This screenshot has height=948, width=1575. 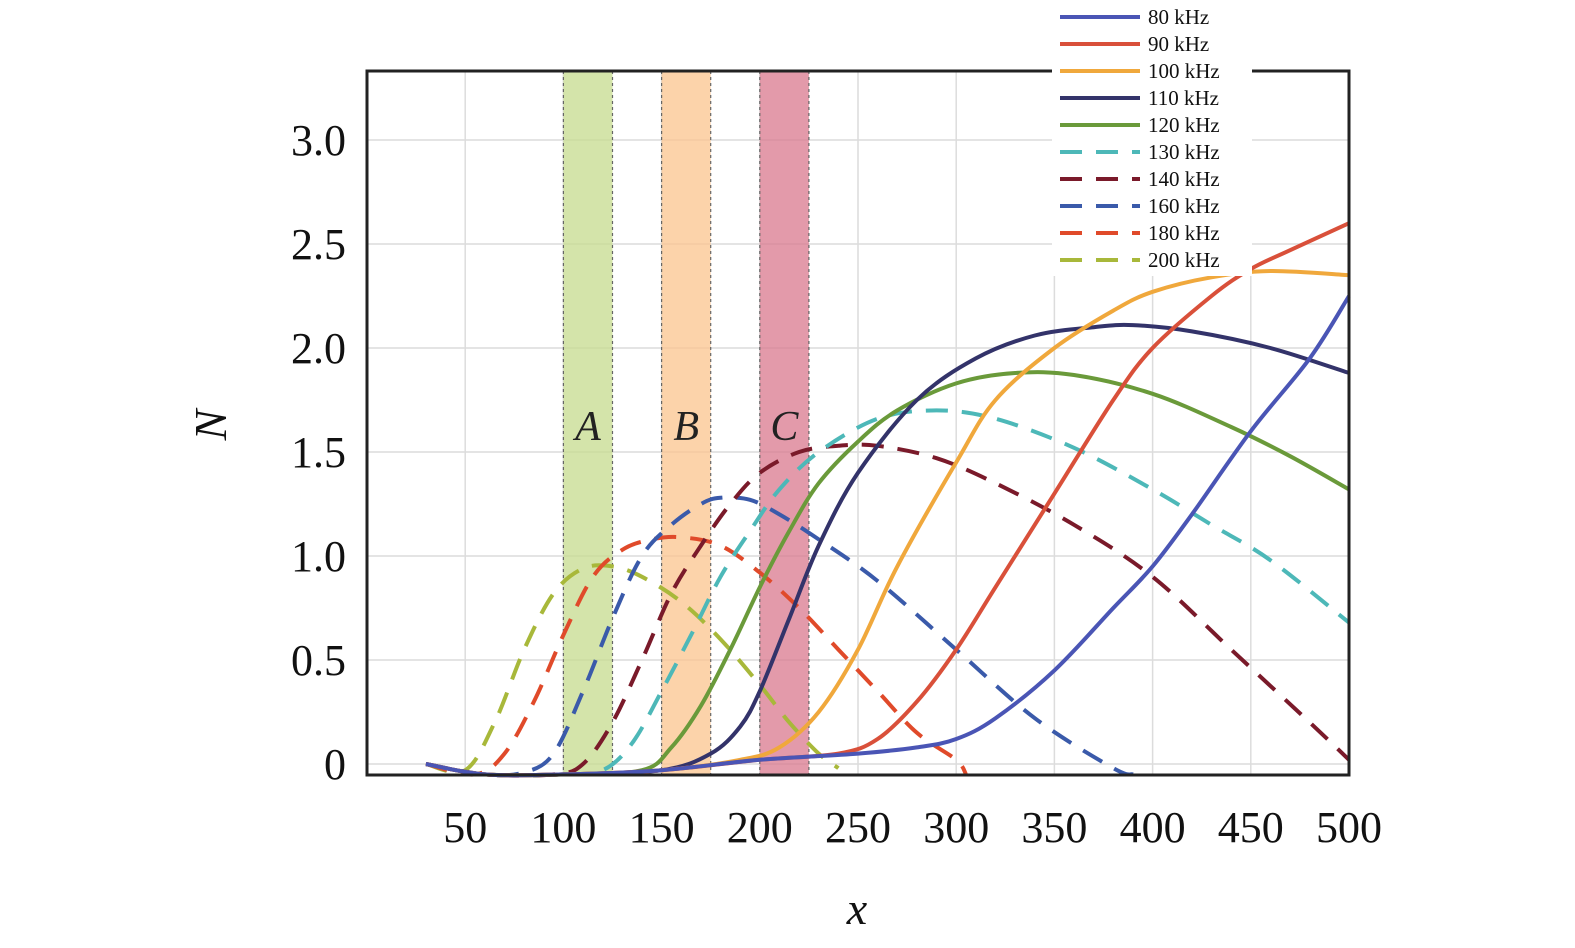 I want to click on x-tick-label-6: 350, so click(x=1054, y=827).